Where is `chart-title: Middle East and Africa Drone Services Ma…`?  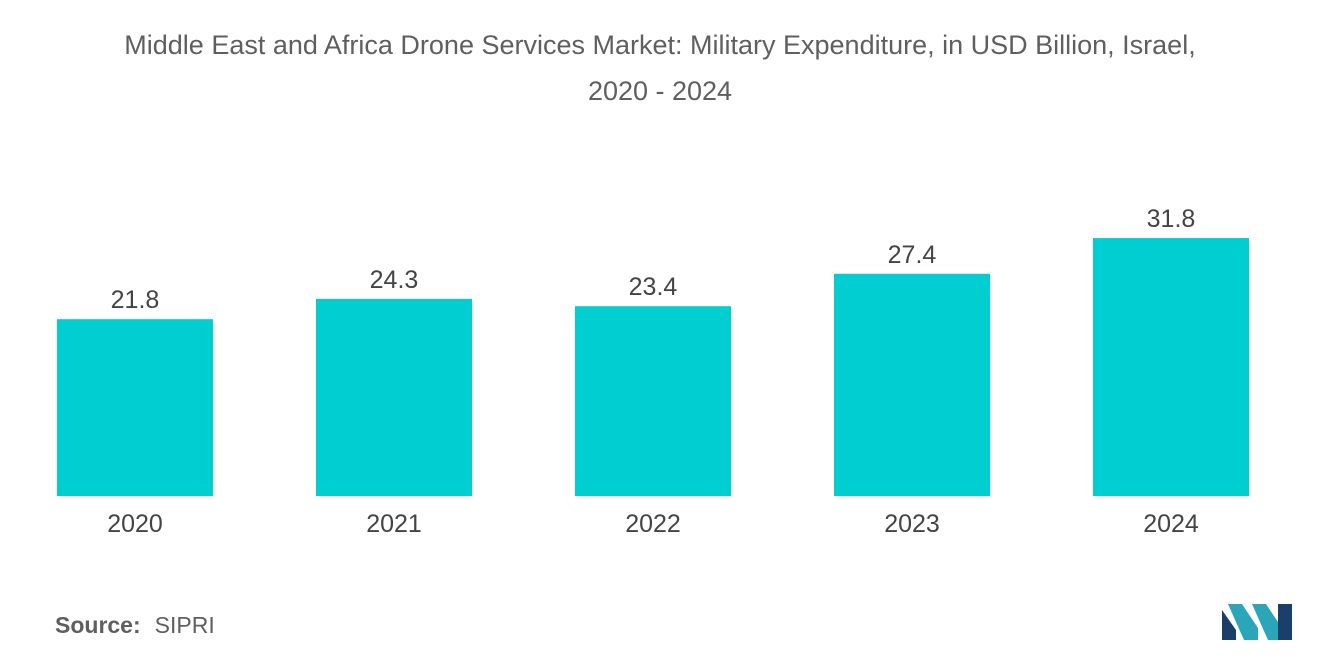 chart-title: Middle East and Africa Drone Services Ma… is located at coordinates (660, 68).